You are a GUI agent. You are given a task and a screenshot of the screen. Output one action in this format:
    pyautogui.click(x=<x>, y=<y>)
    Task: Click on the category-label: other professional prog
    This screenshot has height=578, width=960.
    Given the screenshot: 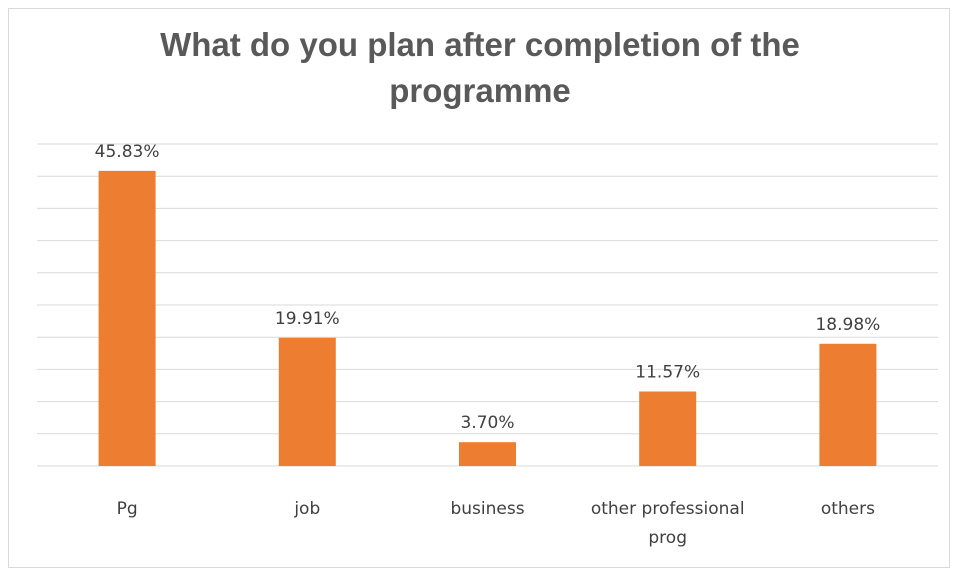 What is the action you would take?
    pyautogui.click(x=668, y=523)
    